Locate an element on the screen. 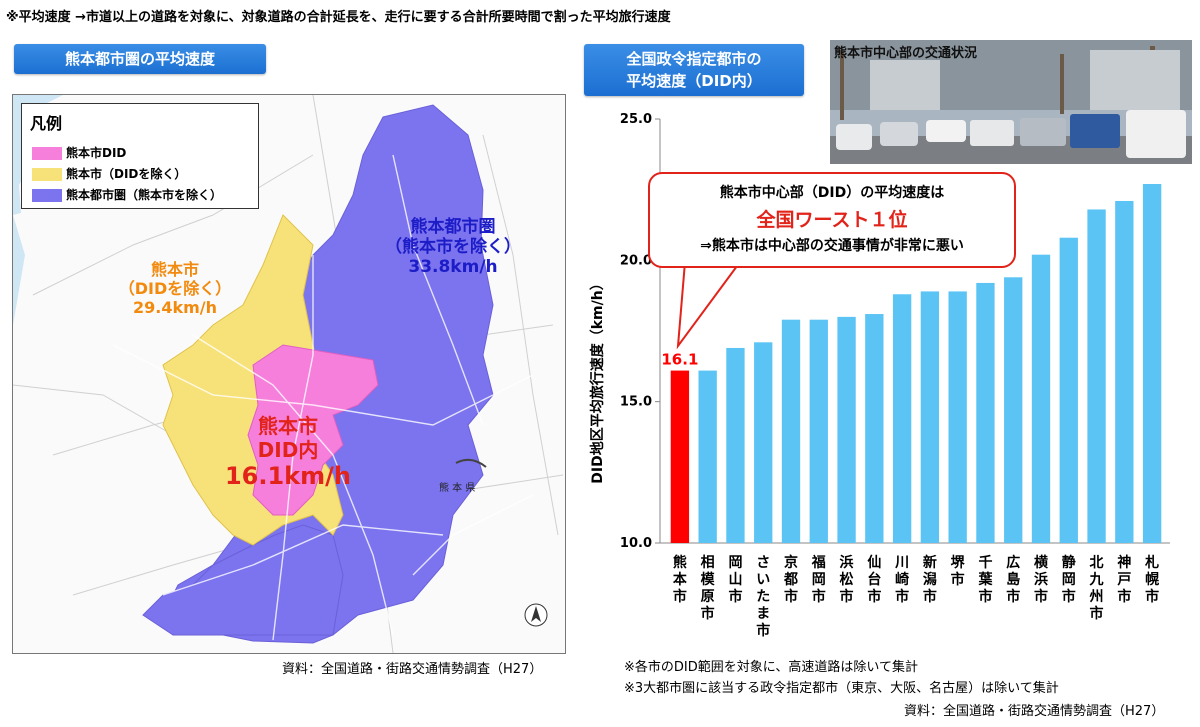 This screenshot has width=1200, height=727. x-tick-label-9: 新潟市 is located at coordinates (930, 579).